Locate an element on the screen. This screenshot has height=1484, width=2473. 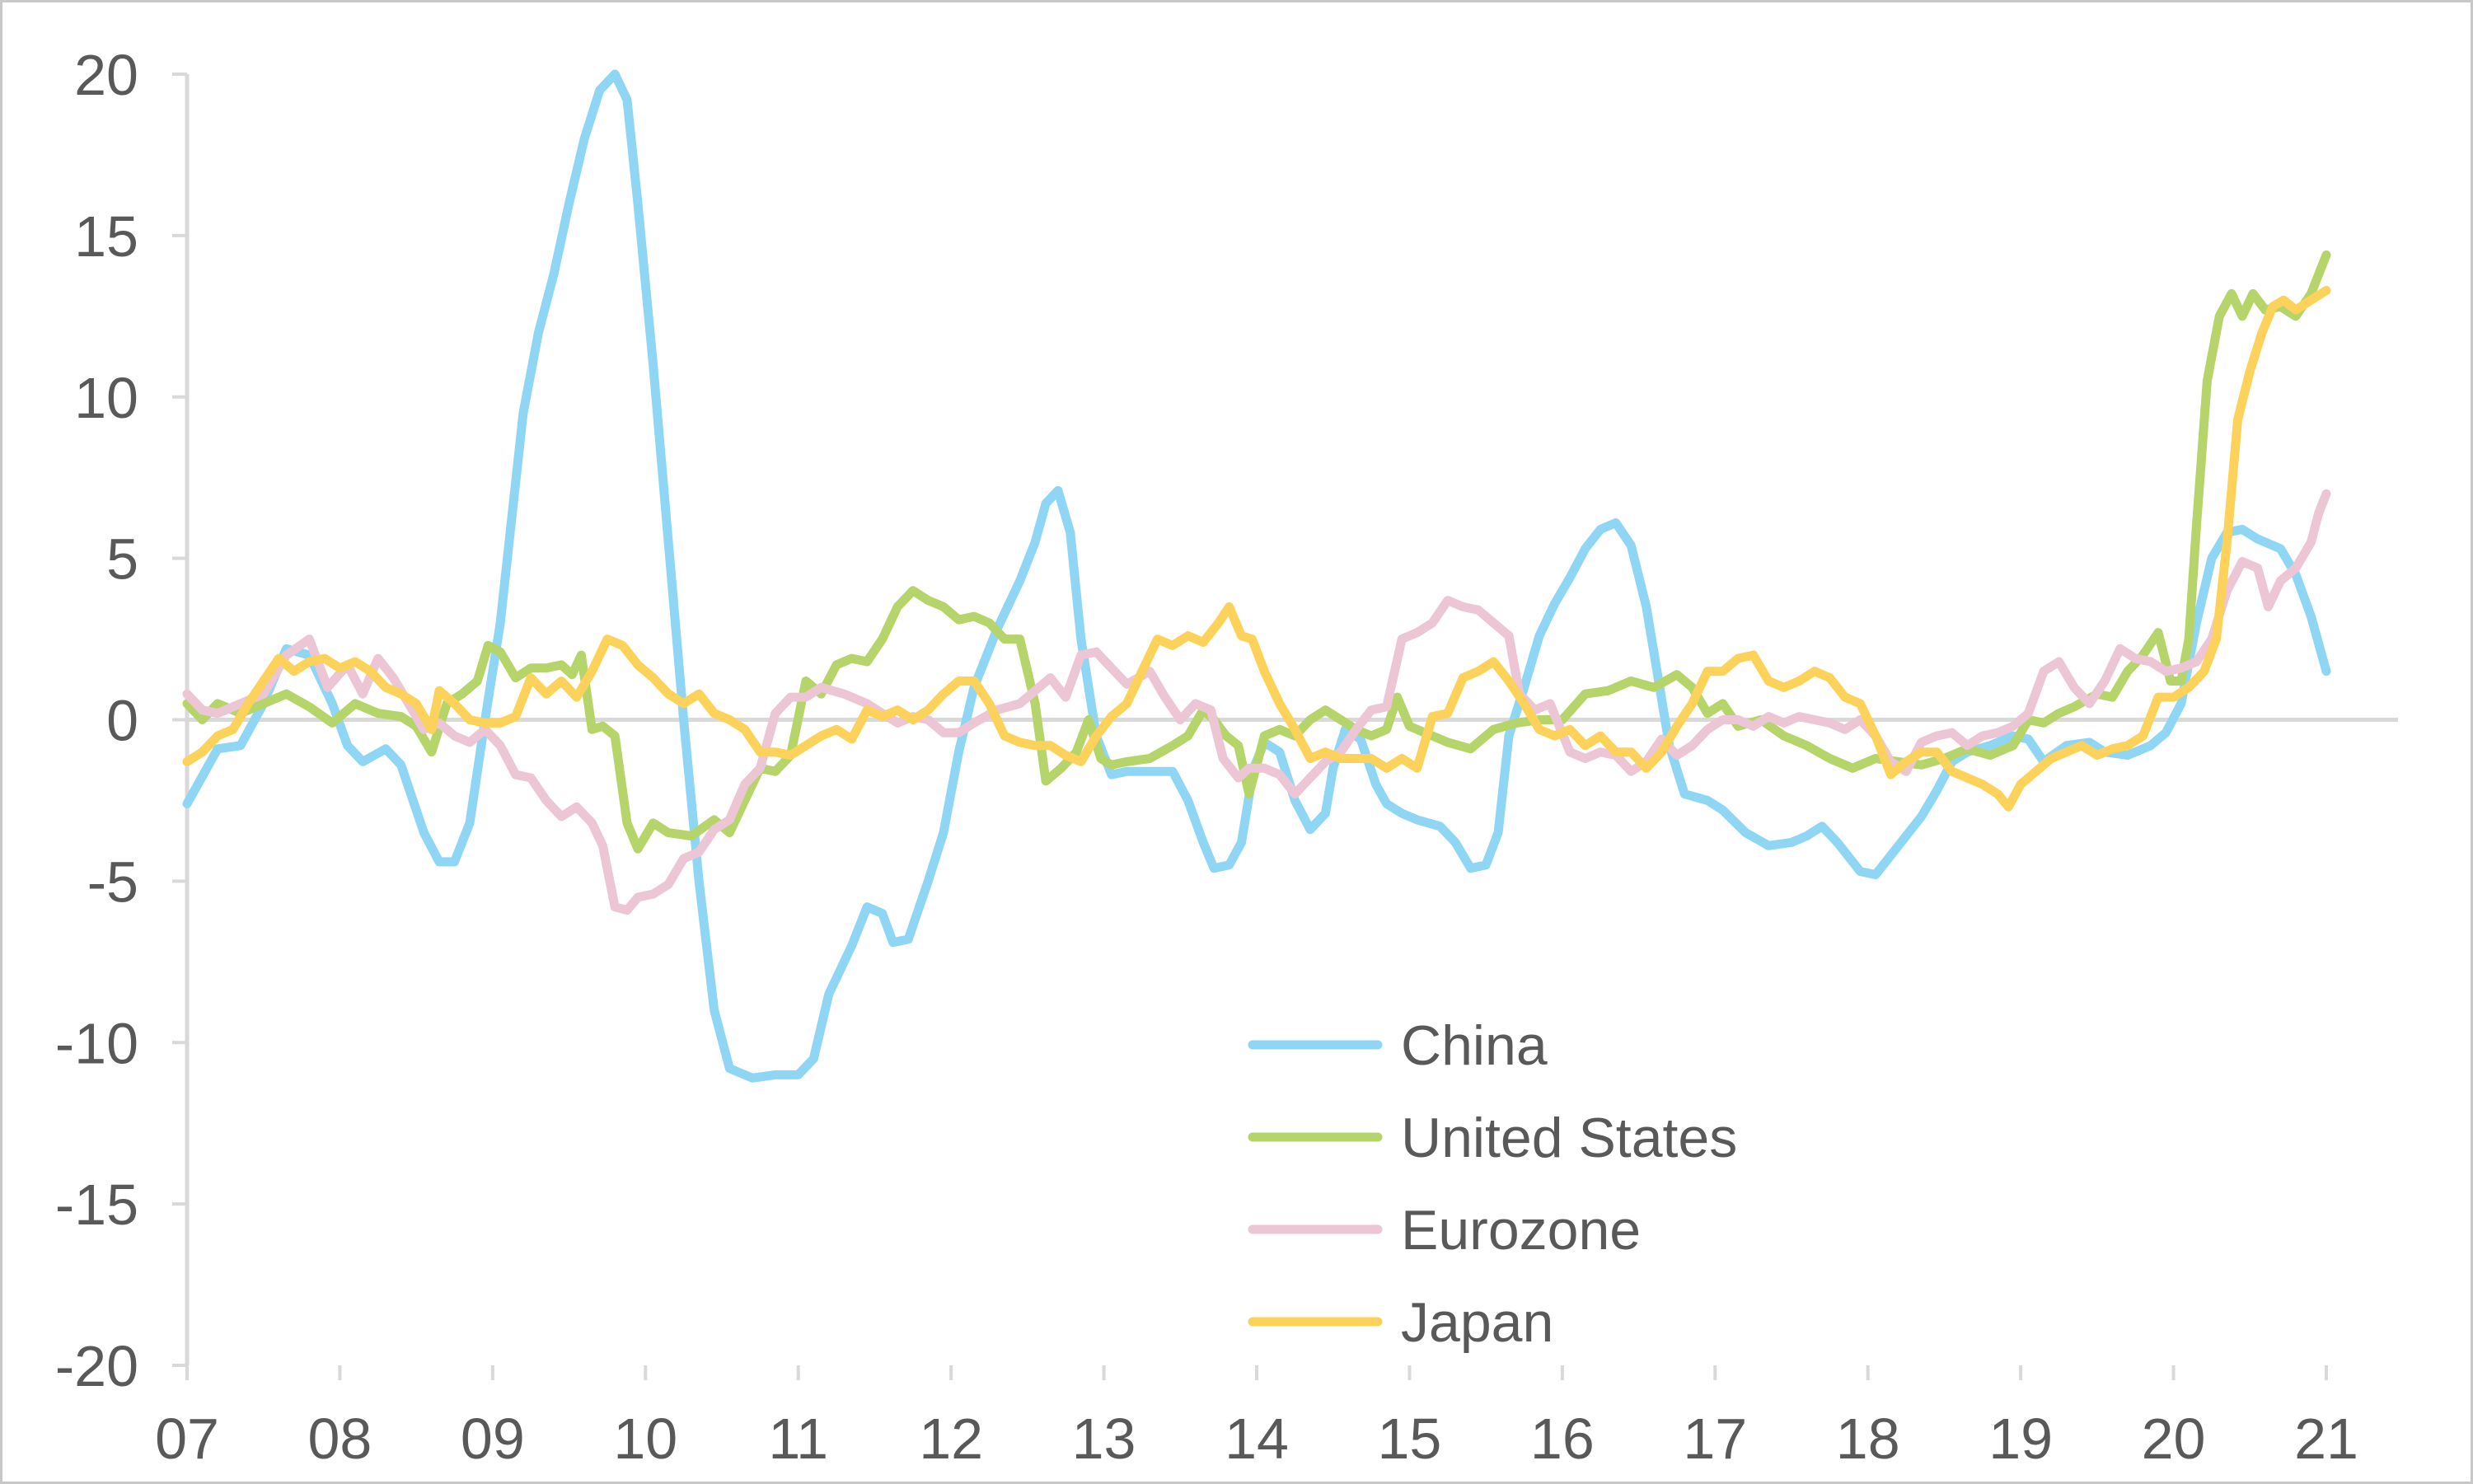
x-tick-label: 14 is located at coordinates (1257, 1439).